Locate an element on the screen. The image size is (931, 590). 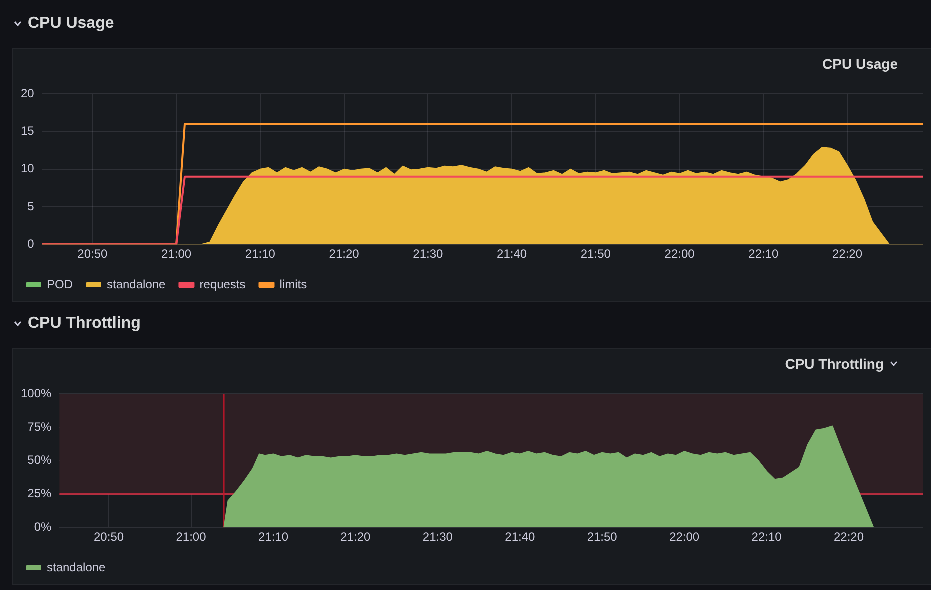
y-tick-label: 75% is located at coordinates (40, 427).